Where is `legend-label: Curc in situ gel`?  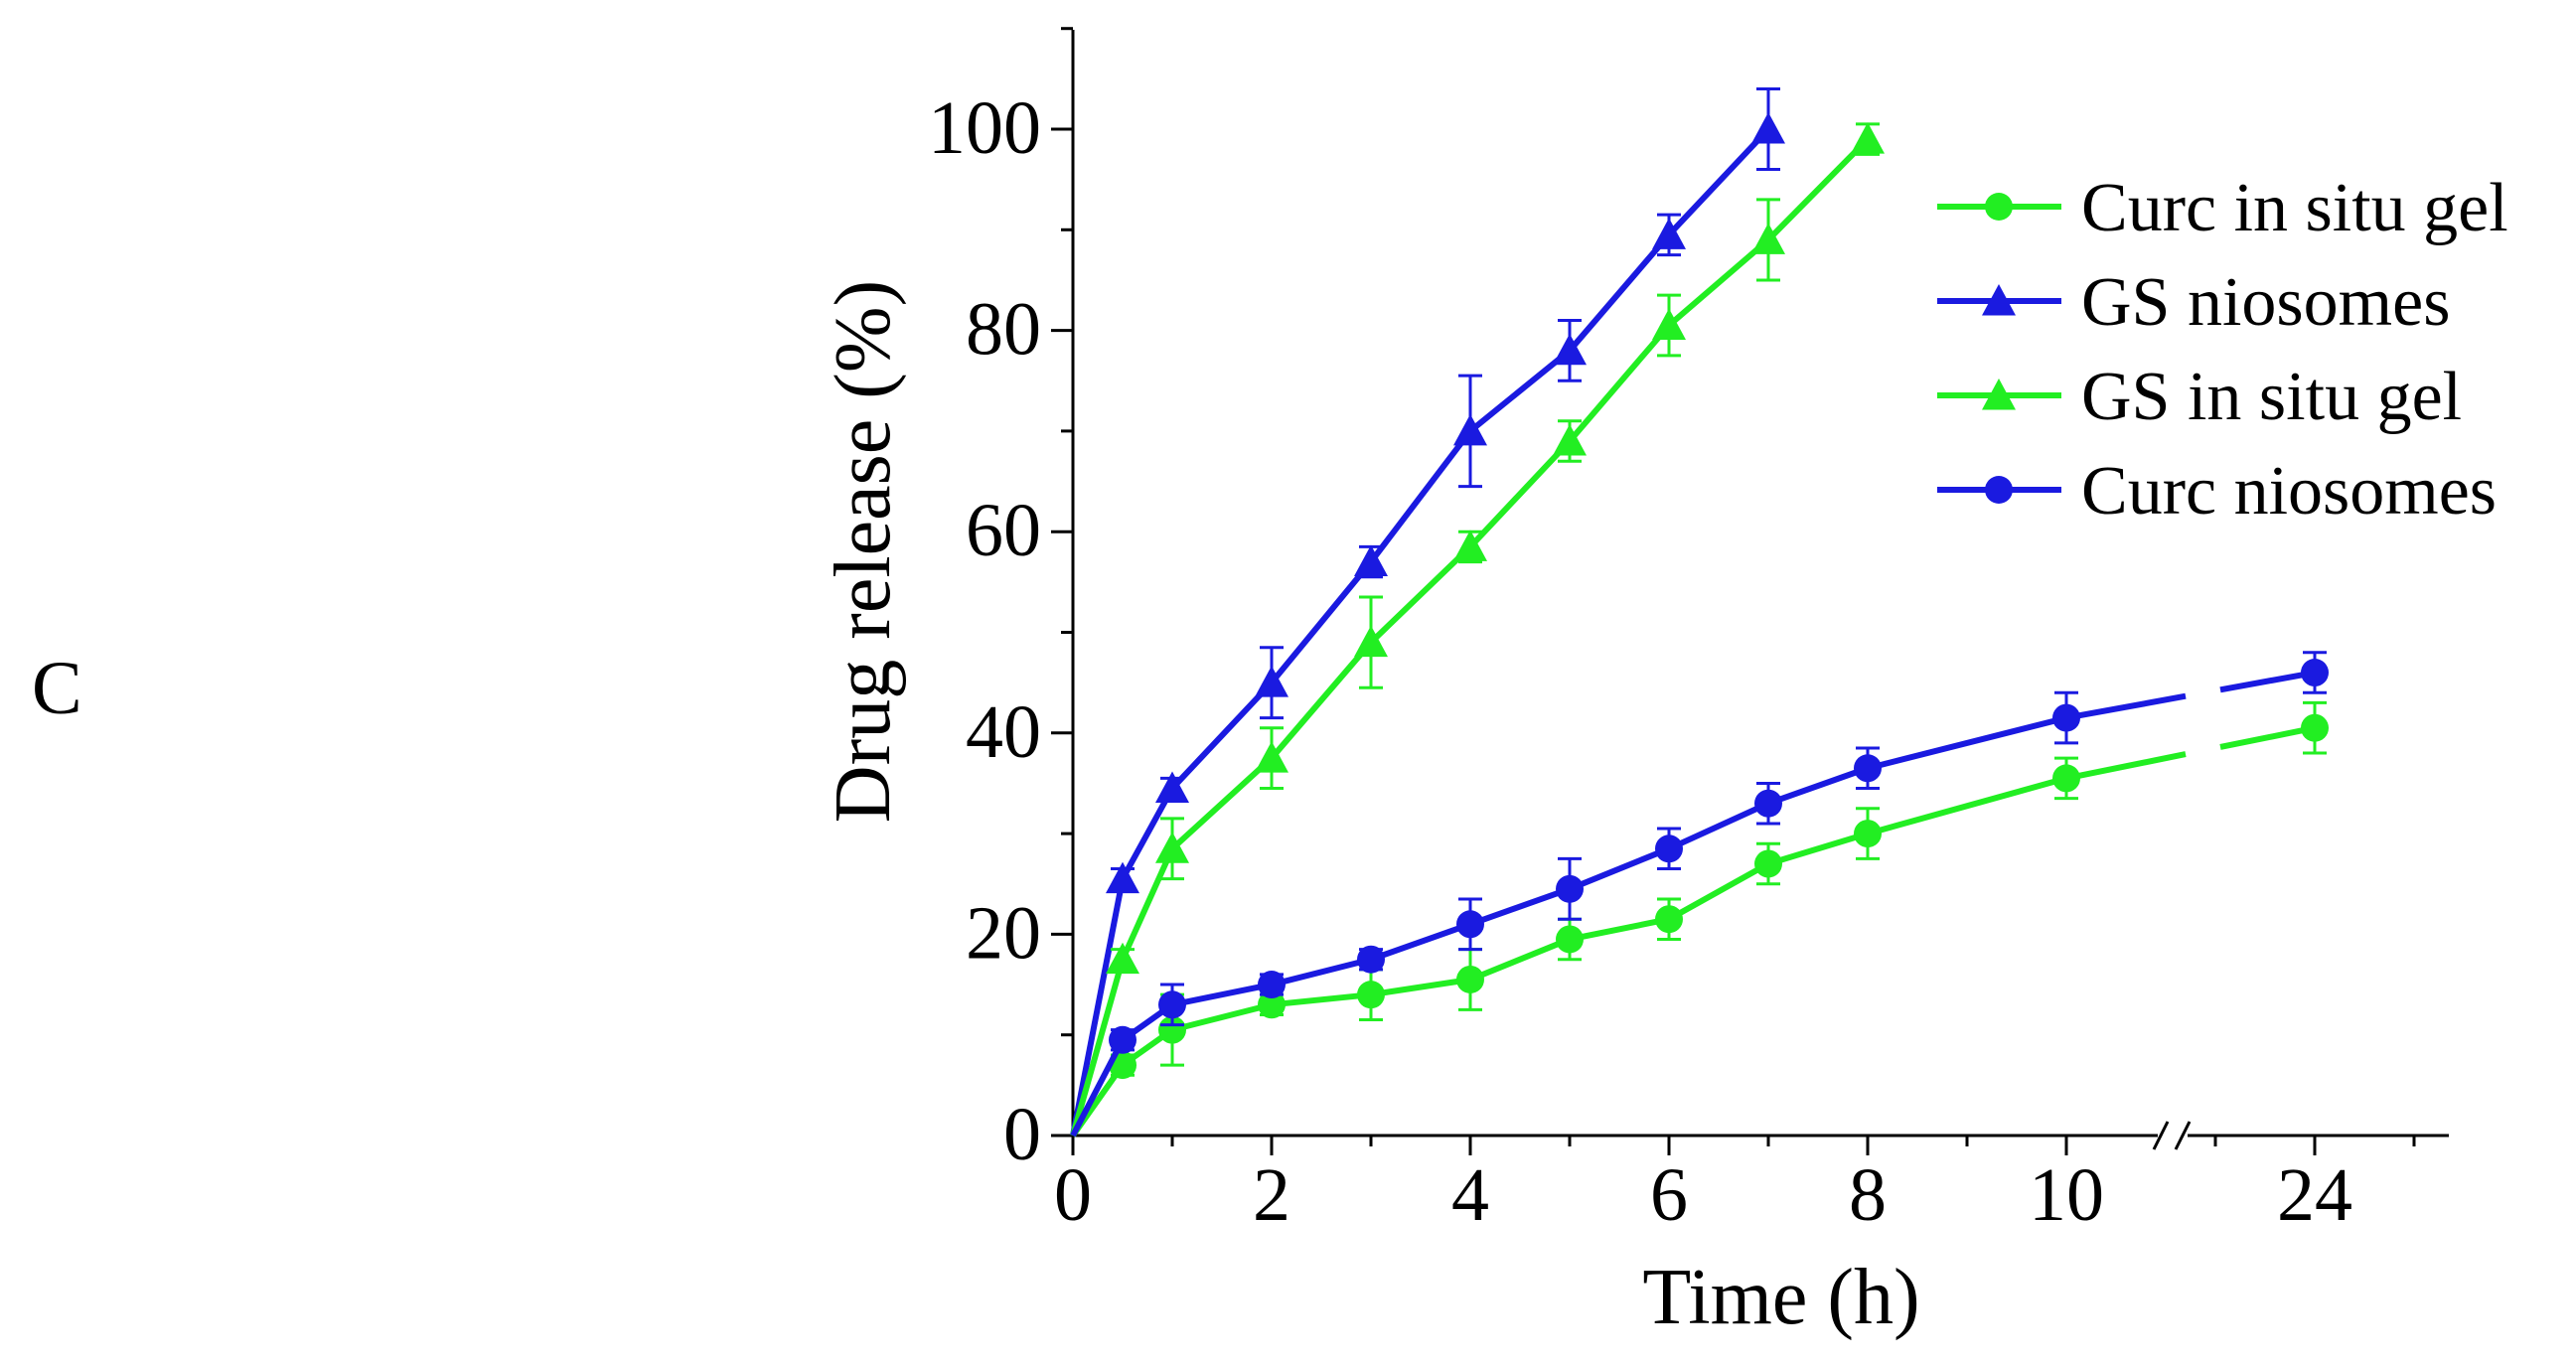
legend-label: Curc in situ gel is located at coordinates (2294, 208).